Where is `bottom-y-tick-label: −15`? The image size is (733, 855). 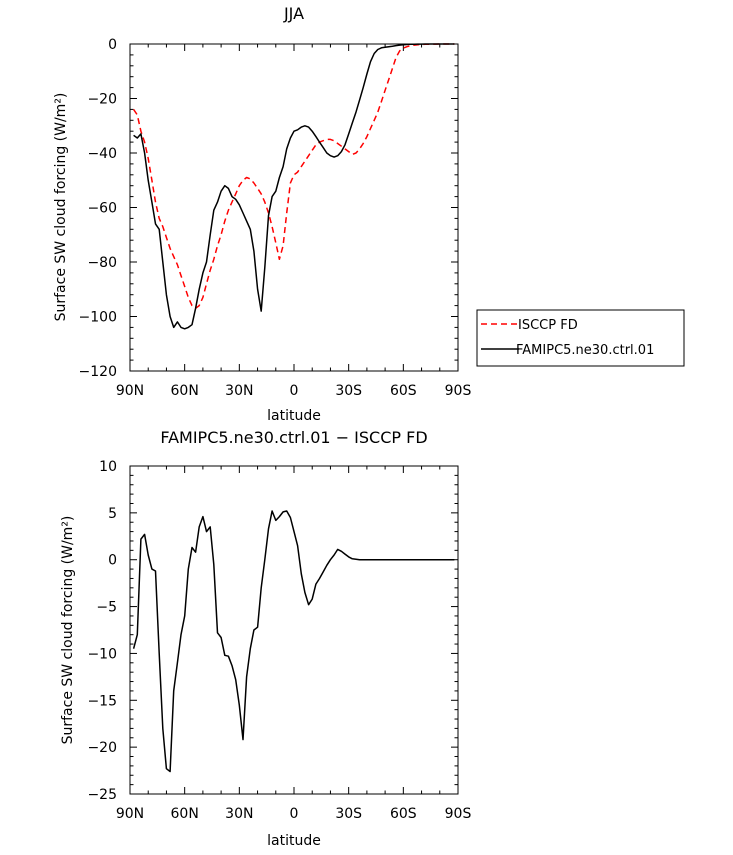
bottom-y-tick-label: −15 is located at coordinates (102, 701).